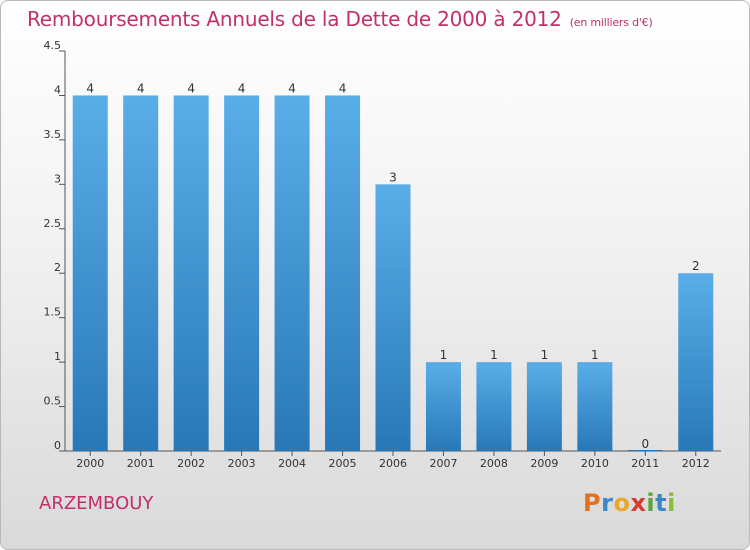  I want to click on logo-letter: x, so click(638, 503).